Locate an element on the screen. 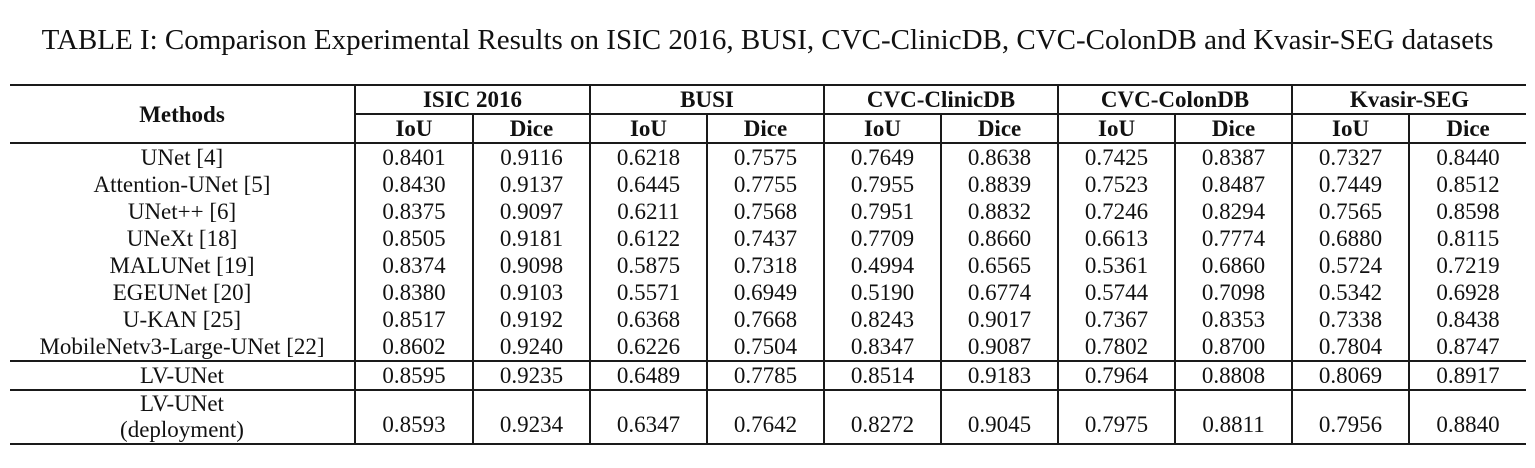  method-label-line: LV-UNet is located at coordinates (182, 375).